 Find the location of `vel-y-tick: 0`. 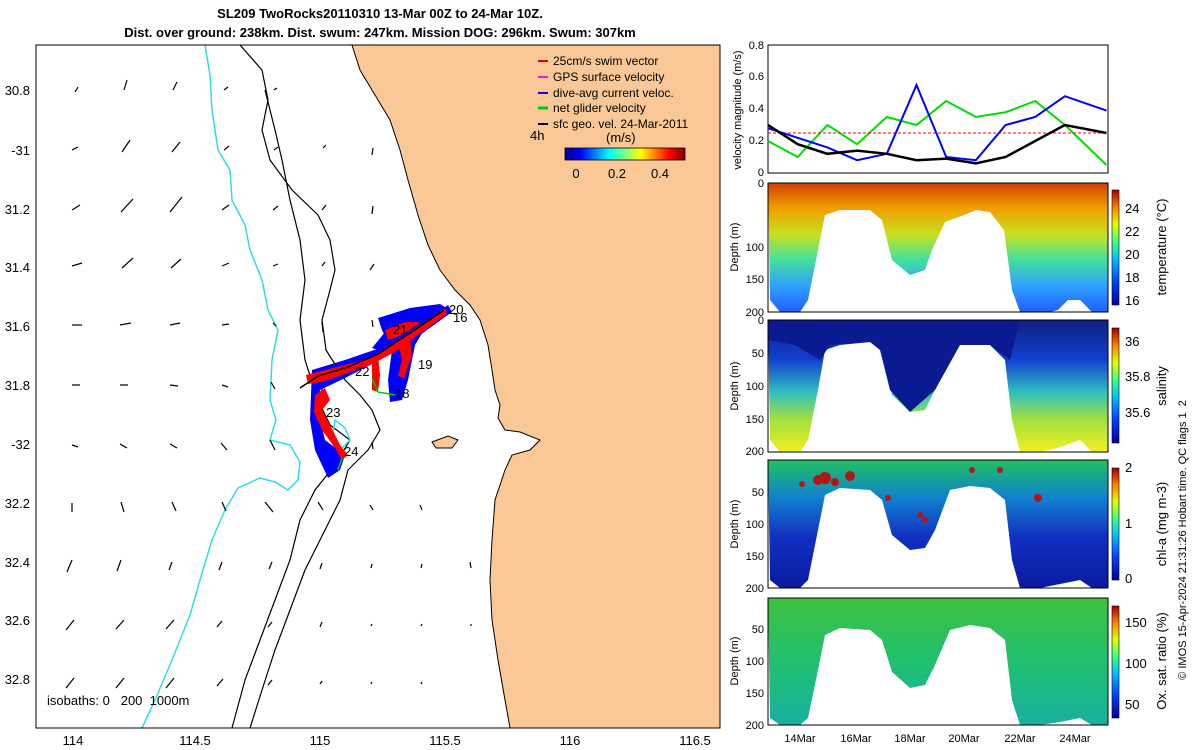

vel-y-tick: 0 is located at coordinates (761, 173).